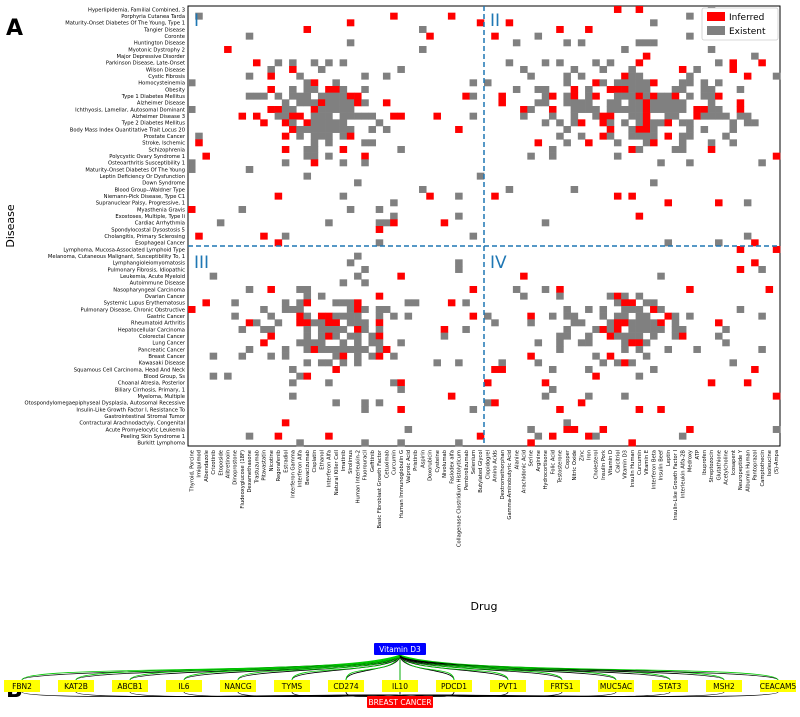 The height and width of the screenshot is (717, 800). Describe the element at coordinates (454, 686) in the screenshot. I see `gene-node-label: PDCD1` at that location.